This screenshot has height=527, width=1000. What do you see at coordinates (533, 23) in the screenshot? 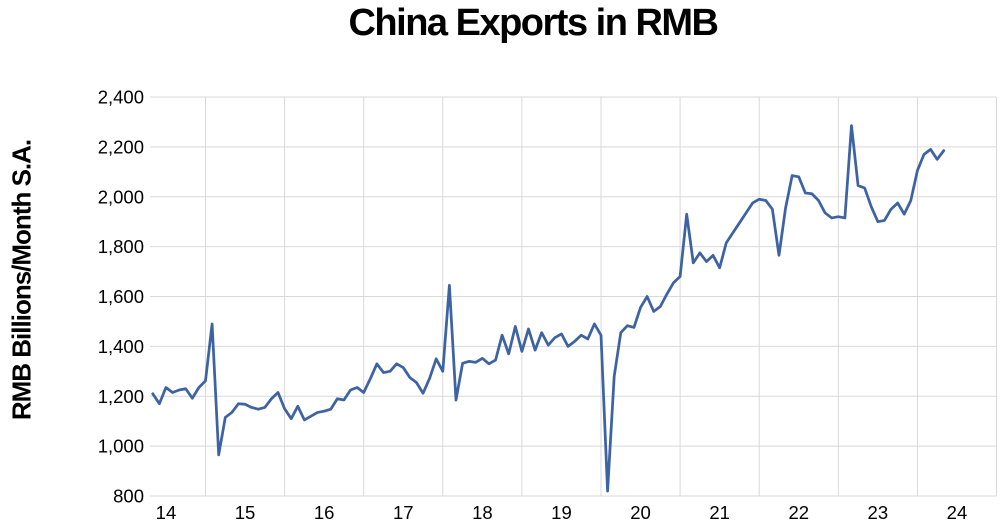
I see `chart-title: China Exports in RMB` at bounding box center [533, 23].